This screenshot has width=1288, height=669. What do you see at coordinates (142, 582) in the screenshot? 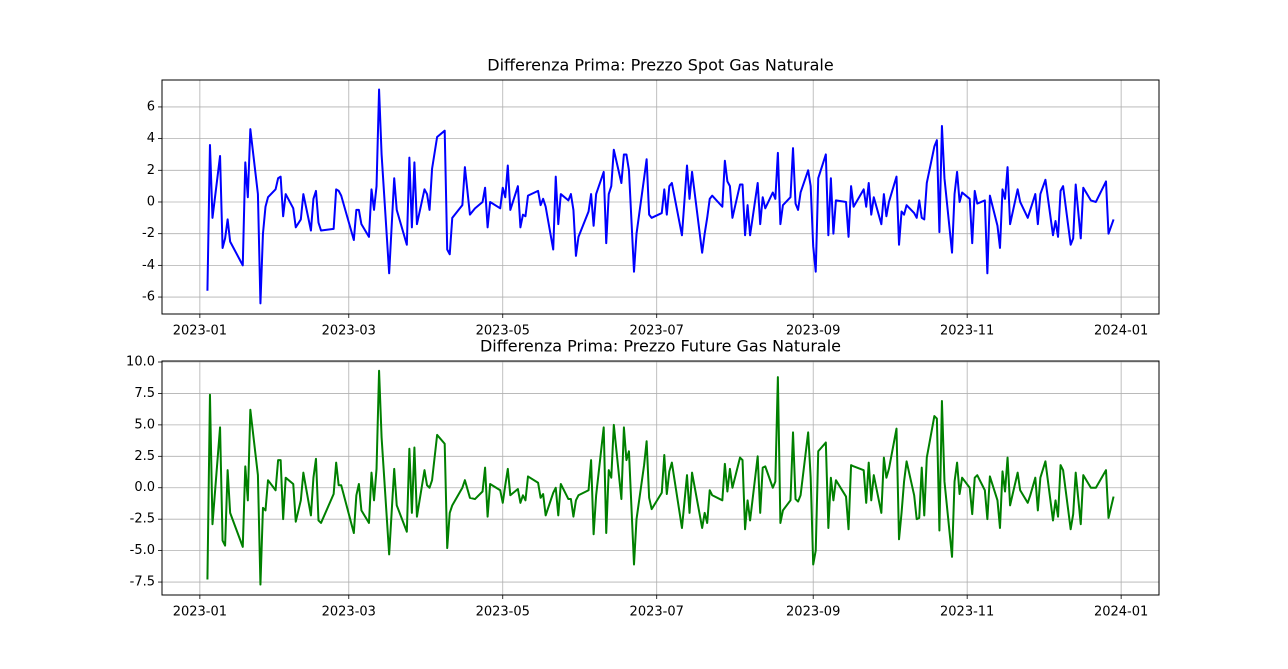
I see `y-tick-label: -7.5` at bounding box center [142, 582].